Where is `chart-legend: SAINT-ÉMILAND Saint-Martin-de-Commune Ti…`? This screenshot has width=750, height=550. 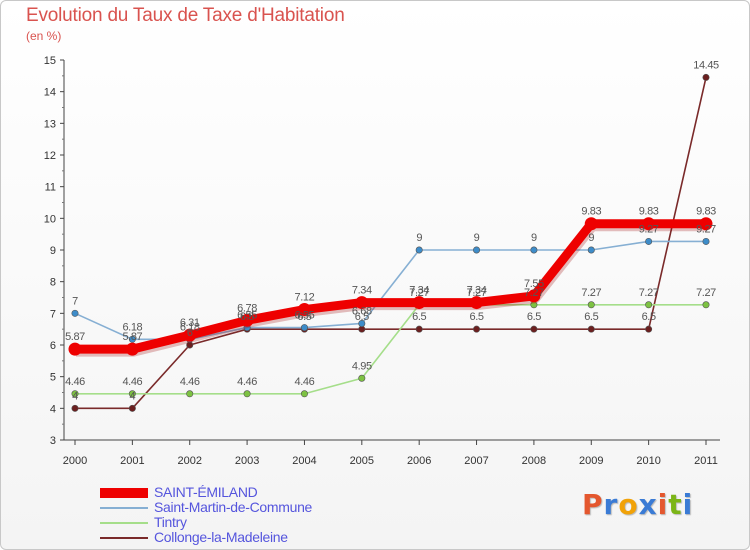 chart-legend: SAINT-ÉMILAND Saint-Martin-de-Commune Ti… is located at coordinates (206, 515).